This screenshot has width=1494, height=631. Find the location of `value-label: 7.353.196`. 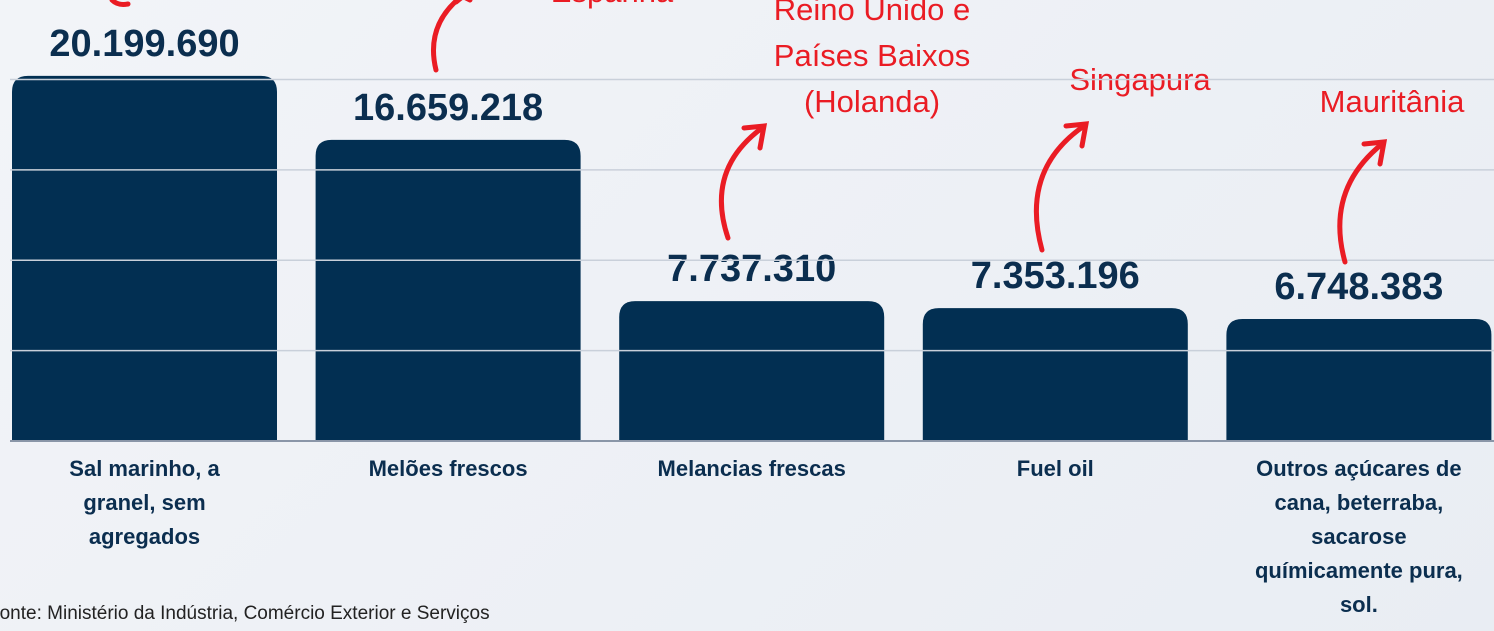

value-label: 7.353.196 is located at coordinates (1055, 276).